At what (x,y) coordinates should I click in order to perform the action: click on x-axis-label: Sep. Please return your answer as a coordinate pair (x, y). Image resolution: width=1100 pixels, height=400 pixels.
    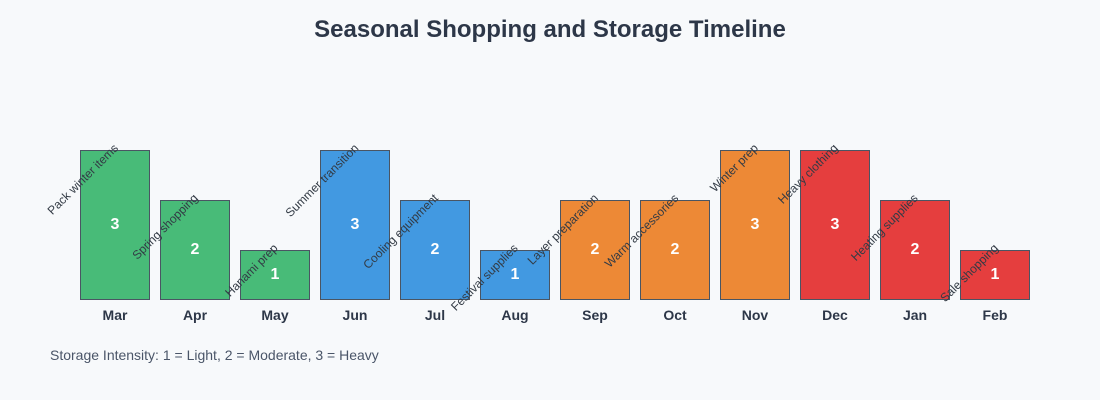
    Looking at the image, I should click on (595, 315).